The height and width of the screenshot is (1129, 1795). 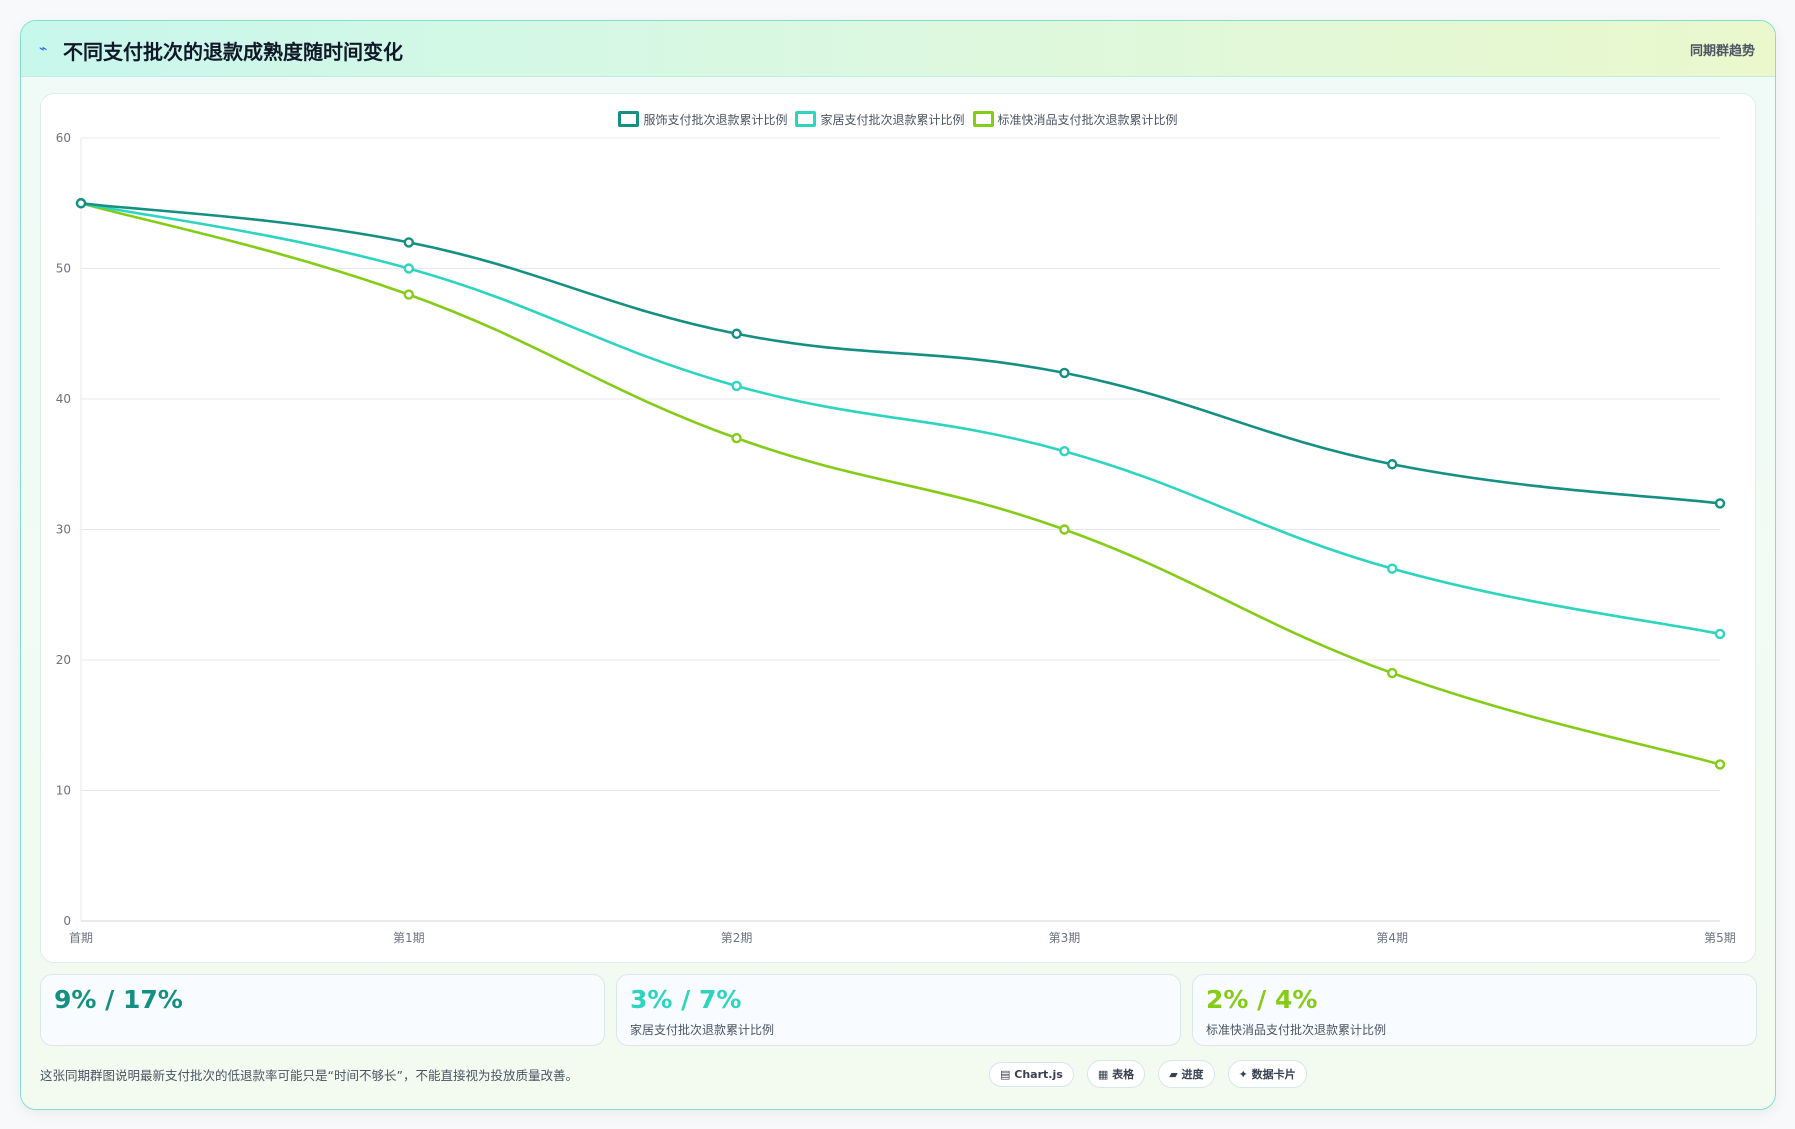 I want to click on kpi-label: 标准快消品支付批次退款累计比例, so click(x=1296, y=1030).